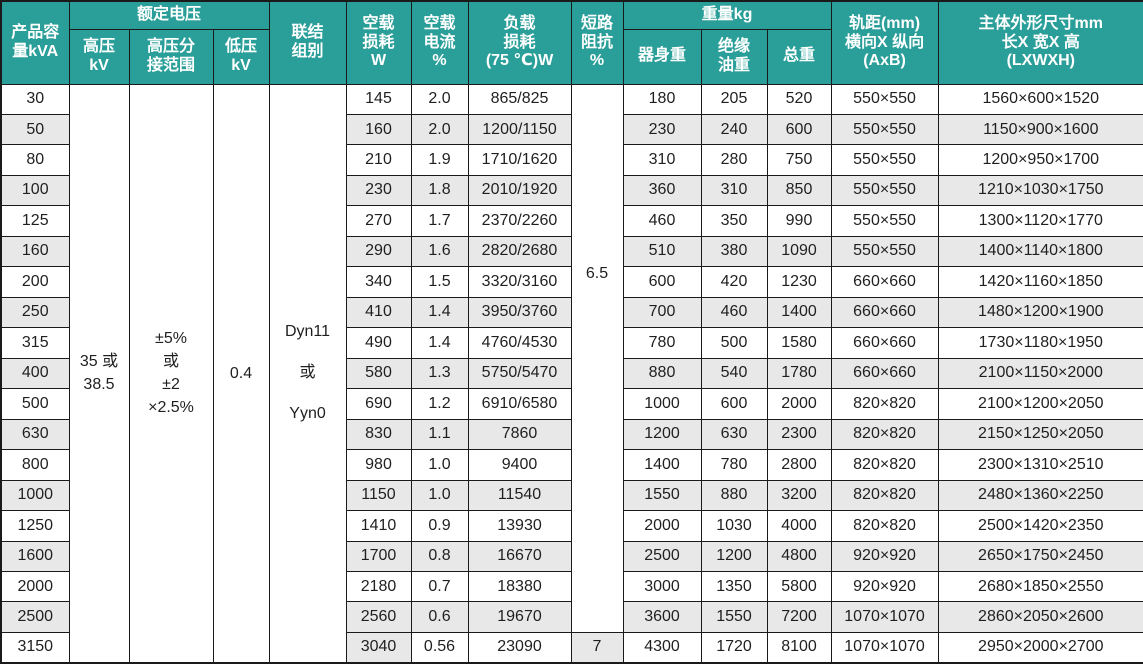 The width and height of the screenshot is (1143, 664). What do you see at coordinates (799, 495) in the screenshot?
I see `cell-total-weight: 3200` at bounding box center [799, 495].